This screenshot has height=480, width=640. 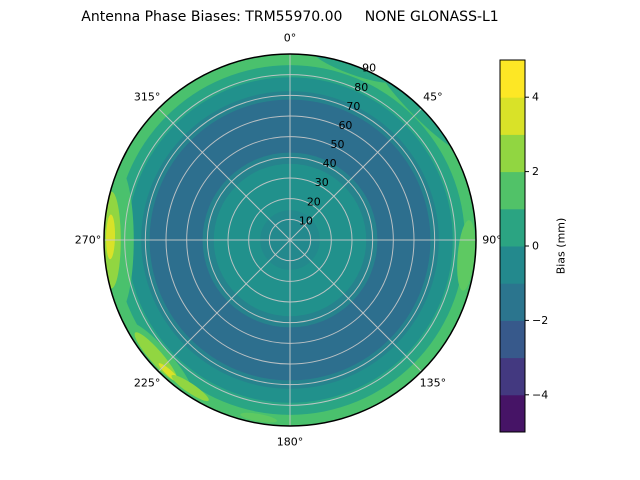 What do you see at coordinates (147, 97) in the screenshot?
I see `azimuth-tick-label: 315°` at bounding box center [147, 97].